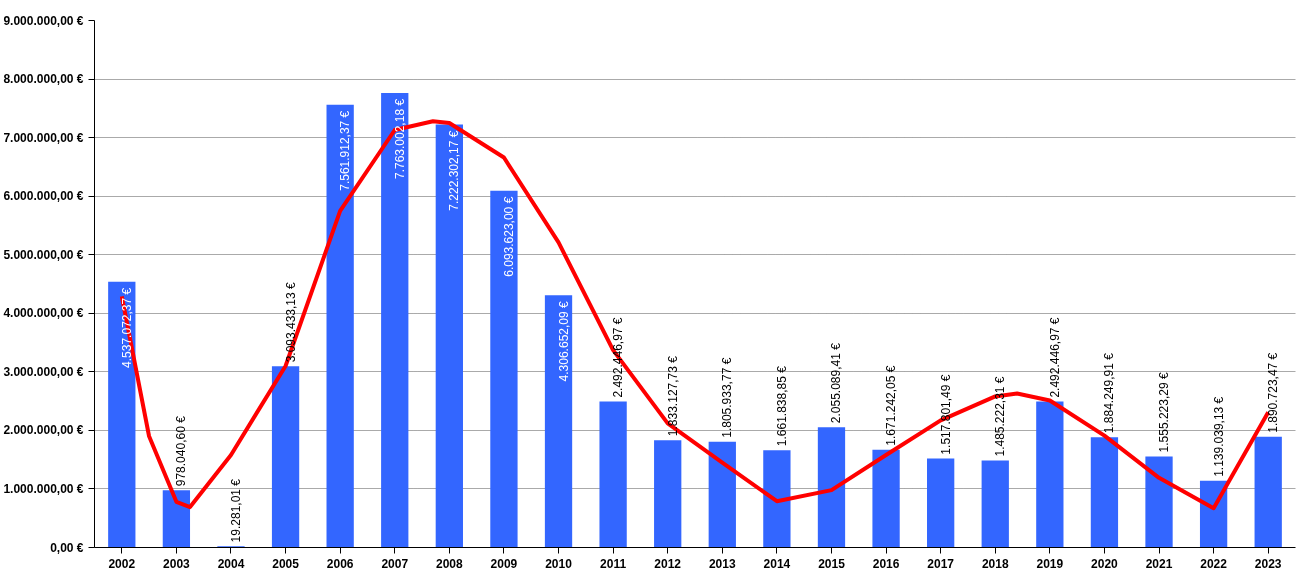 The height and width of the screenshot is (574, 1304). I want to click on y-tick-label: 9.000.000,00 €, so click(43, 20).